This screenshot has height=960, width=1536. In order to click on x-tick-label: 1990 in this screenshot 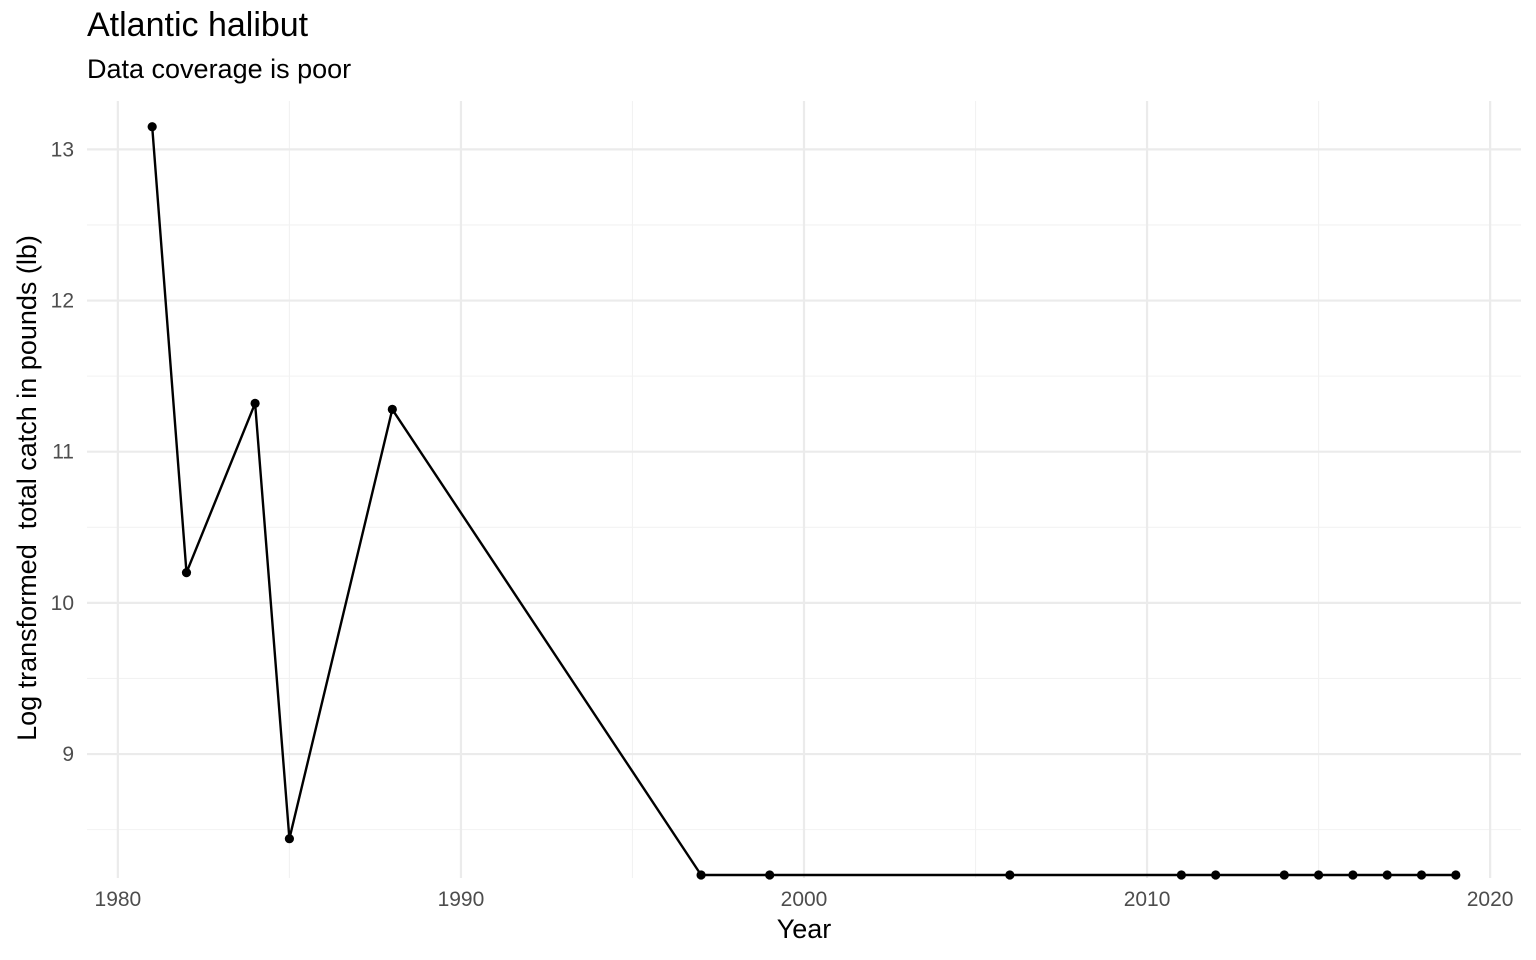, I will do `click(461, 899)`.